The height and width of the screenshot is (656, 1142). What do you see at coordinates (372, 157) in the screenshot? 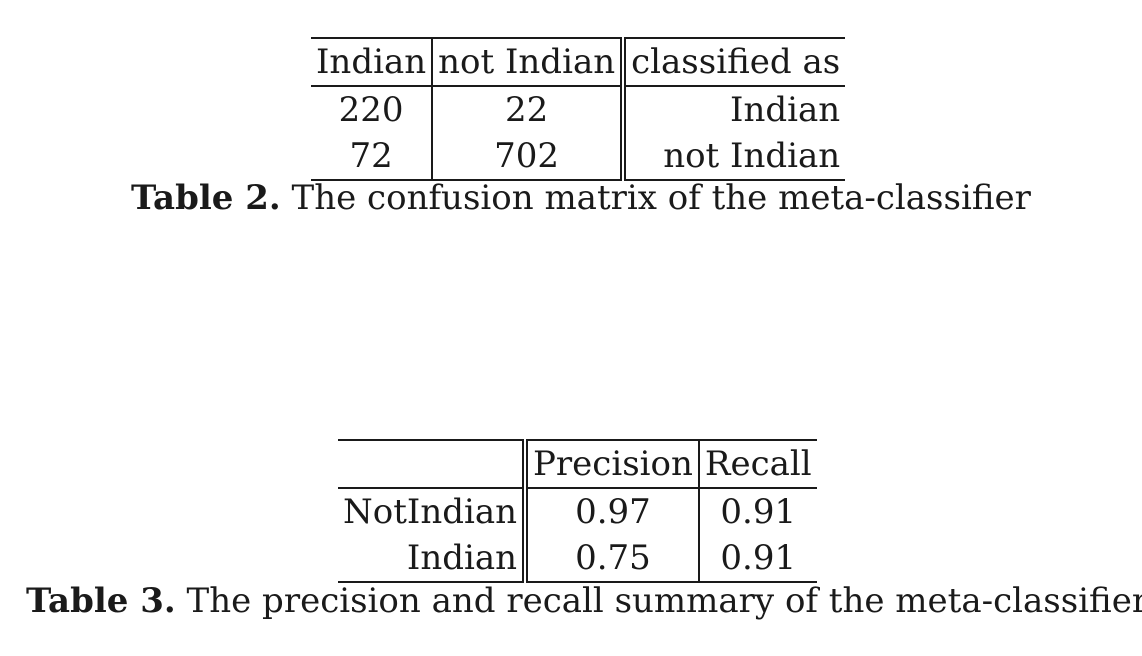
I see `table-cell: 72` at bounding box center [372, 157].